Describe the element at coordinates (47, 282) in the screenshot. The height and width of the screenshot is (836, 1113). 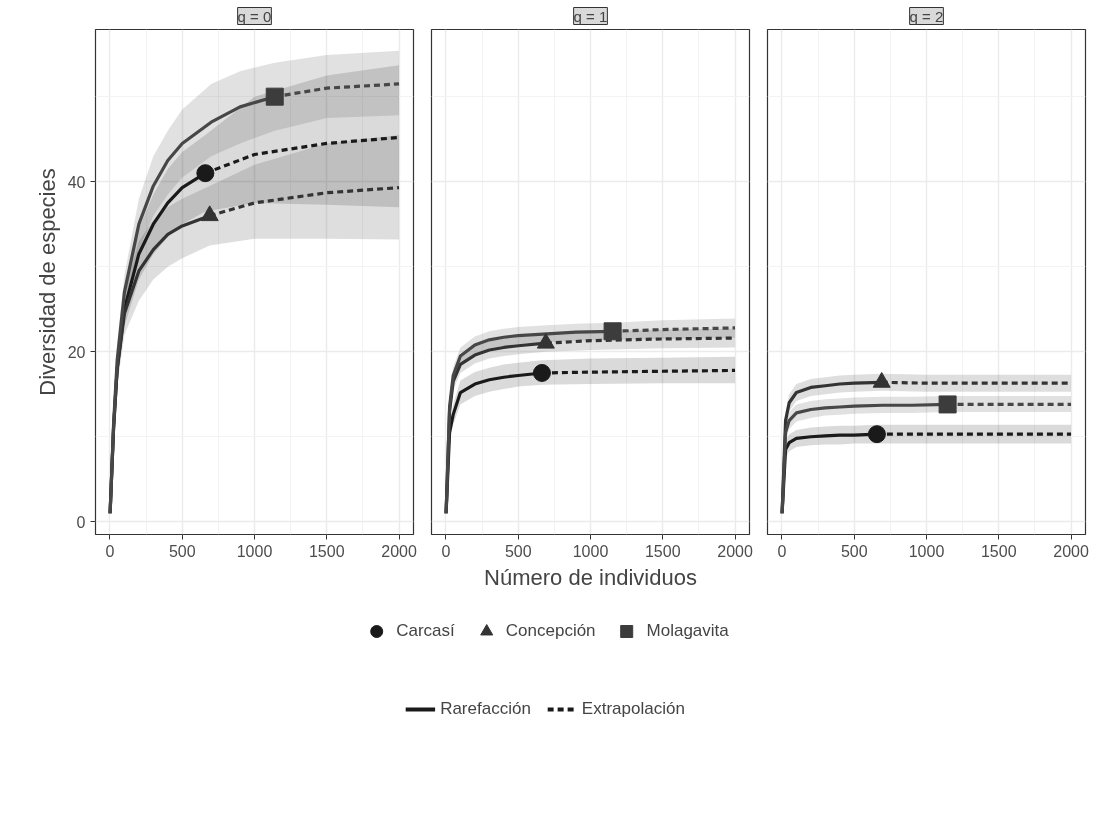
I see `y-axis-title: Diversidad de especies` at that location.